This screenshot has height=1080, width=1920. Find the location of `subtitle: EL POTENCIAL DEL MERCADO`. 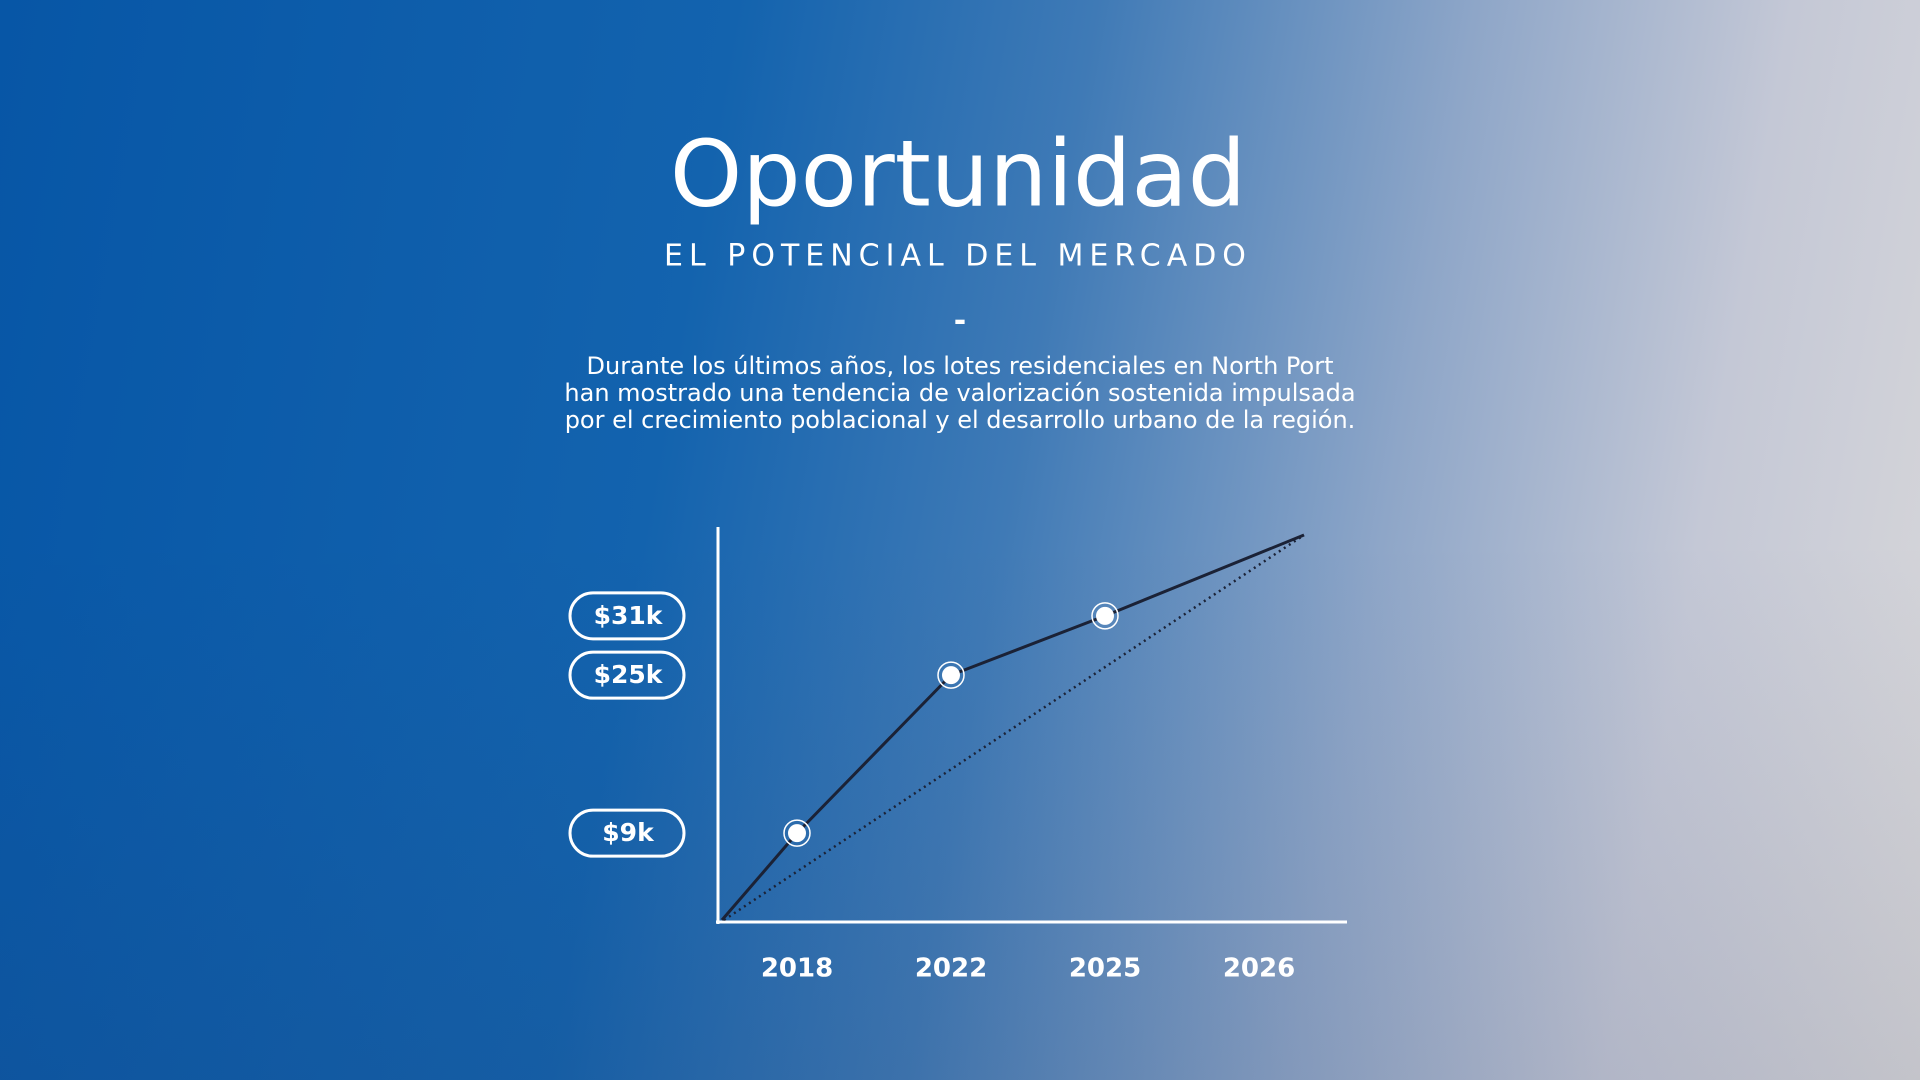

subtitle: EL POTENCIAL DEL MERCADO is located at coordinates (958, 256).